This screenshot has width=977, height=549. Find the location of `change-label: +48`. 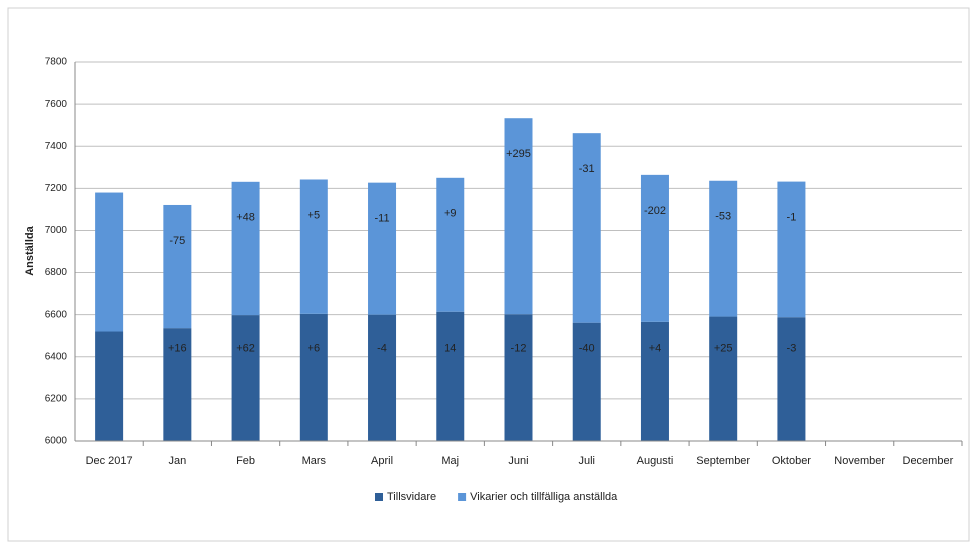

change-label: +48 is located at coordinates (245, 218).